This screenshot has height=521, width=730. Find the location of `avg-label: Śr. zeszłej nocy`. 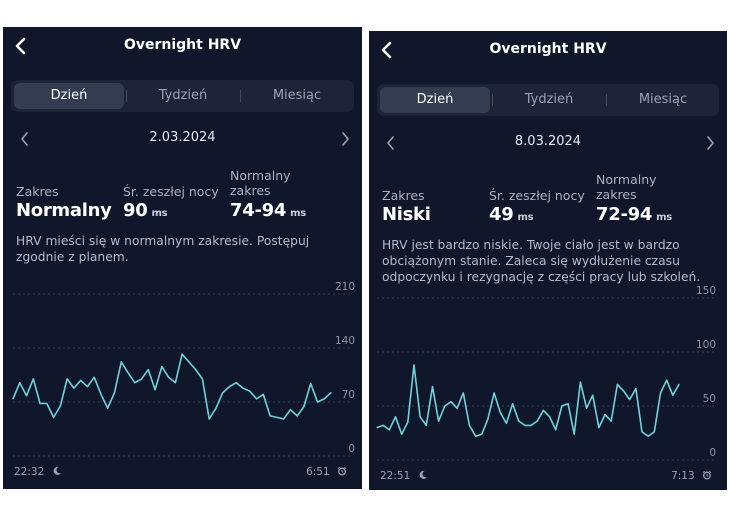

avg-label: Śr. zeszłej nocy is located at coordinates (537, 195).